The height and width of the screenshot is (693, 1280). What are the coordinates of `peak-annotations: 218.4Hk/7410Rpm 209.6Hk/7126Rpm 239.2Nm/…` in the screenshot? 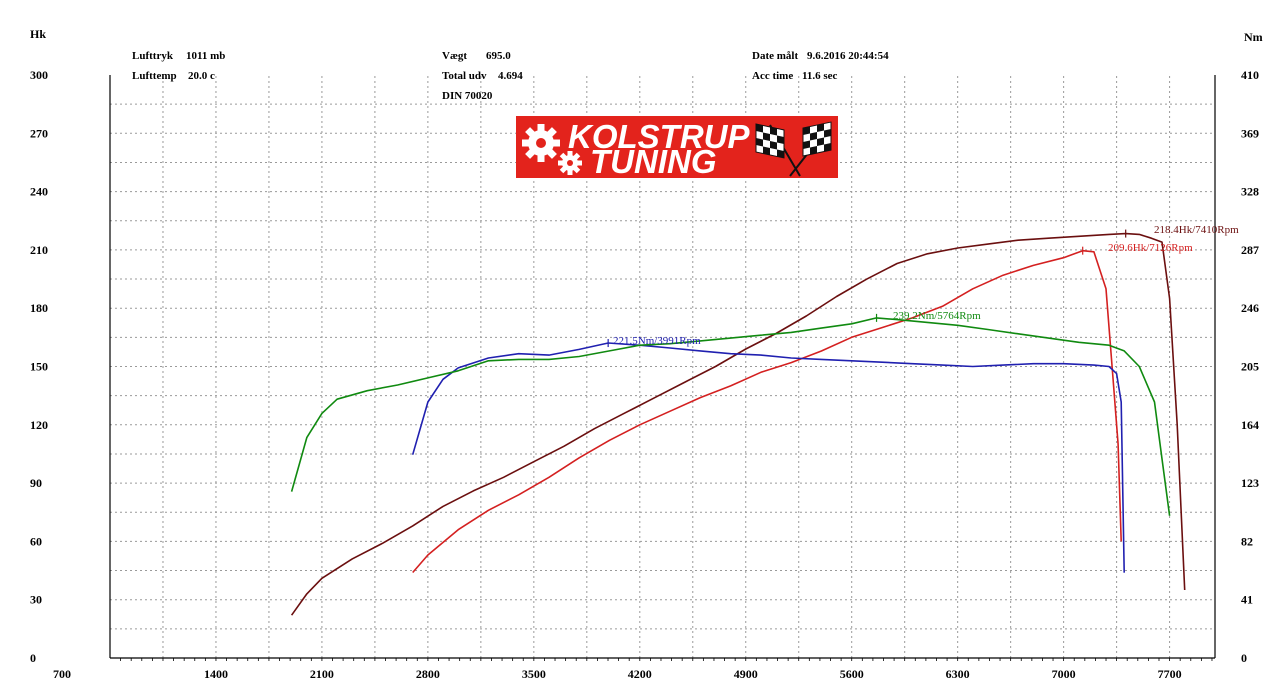 It's located at (926, 285).